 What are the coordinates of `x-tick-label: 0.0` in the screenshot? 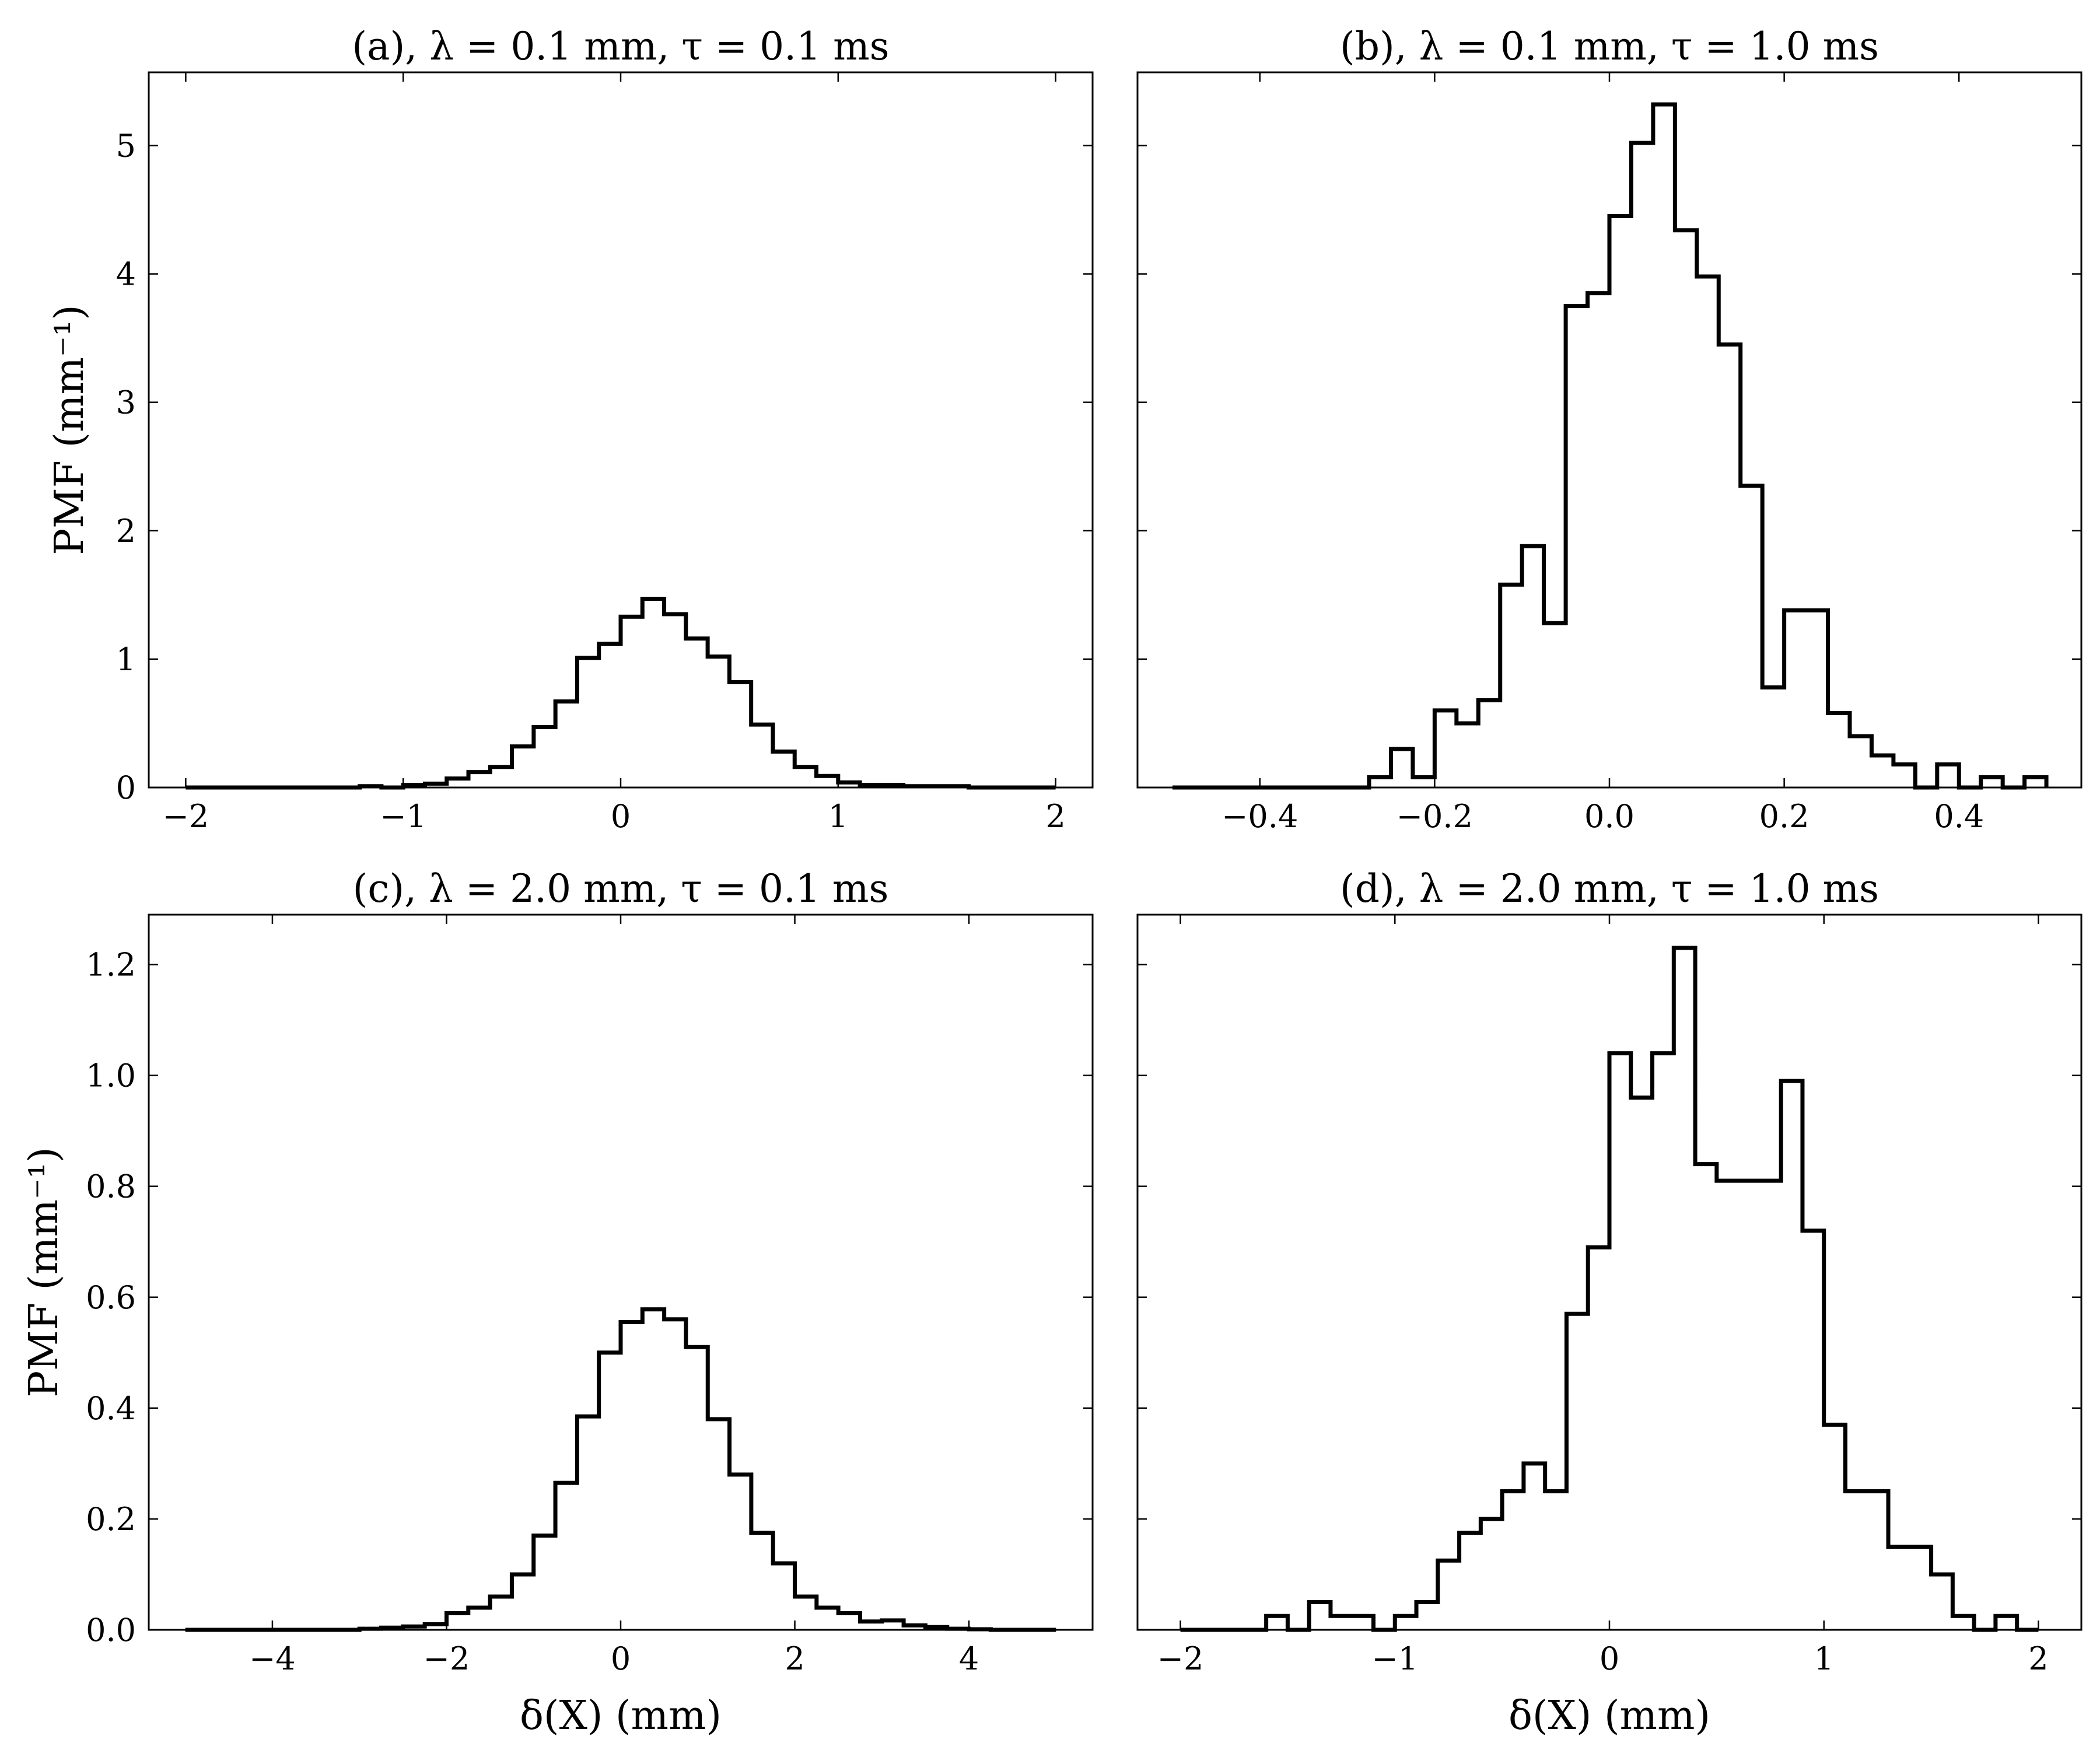 It's located at (1609, 816).